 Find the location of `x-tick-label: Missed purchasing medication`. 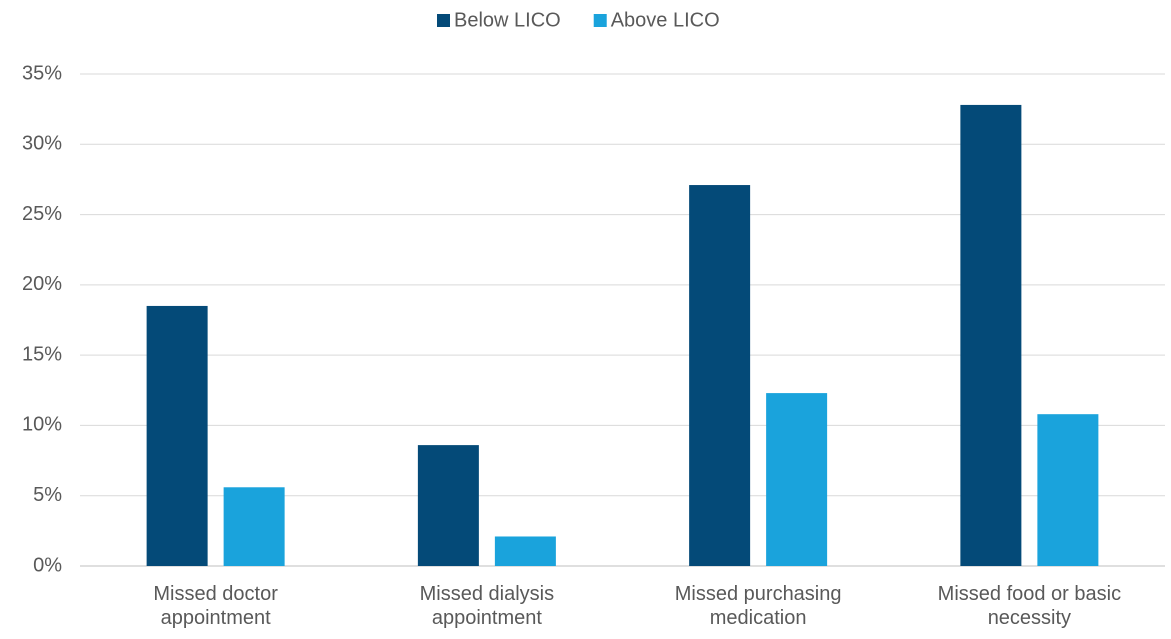

x-tick-label: Missed purchasing medication is located at coordinates (758, 606).